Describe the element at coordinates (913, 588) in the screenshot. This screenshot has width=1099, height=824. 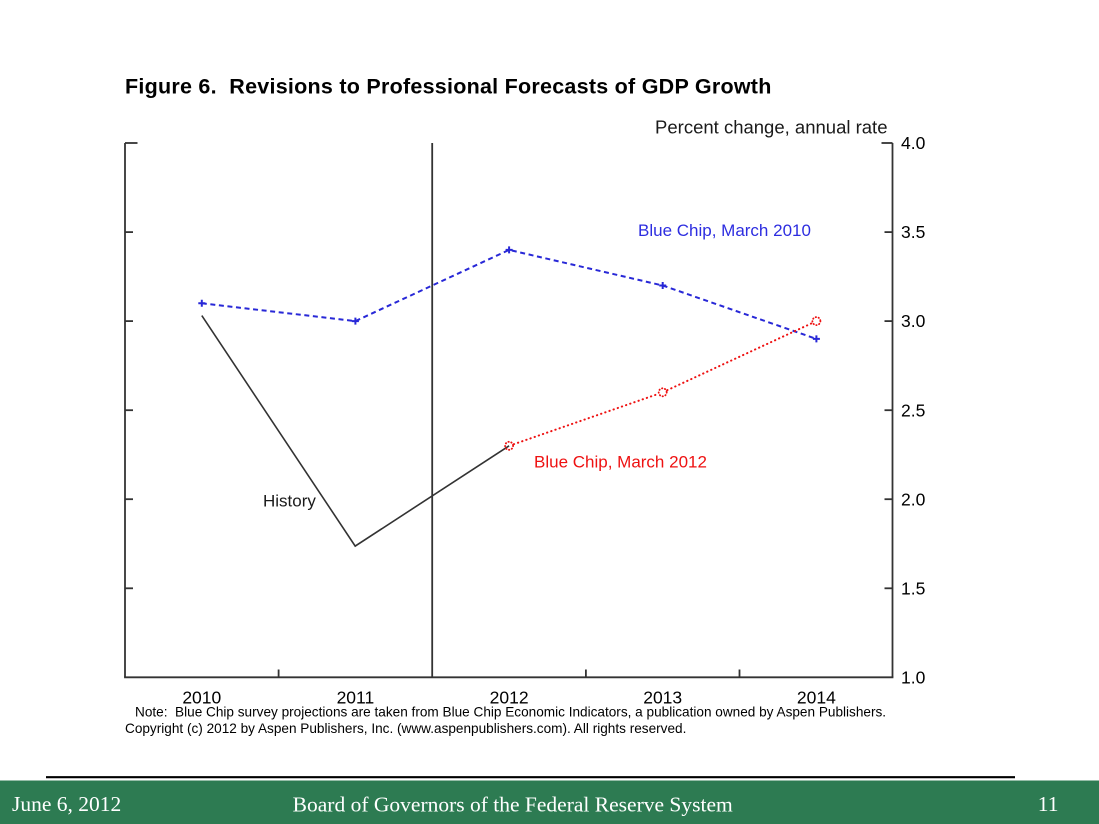
I see `svg-text: 1.5` at that location.